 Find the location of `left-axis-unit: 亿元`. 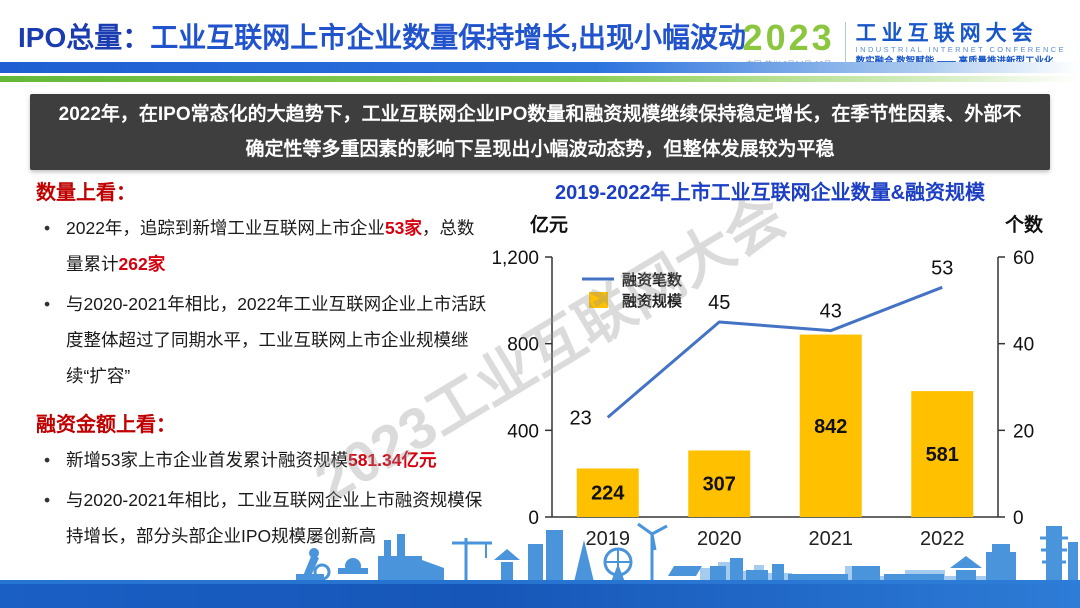

left-axis-unit: 亿元 is located at coordinates (549, 224).